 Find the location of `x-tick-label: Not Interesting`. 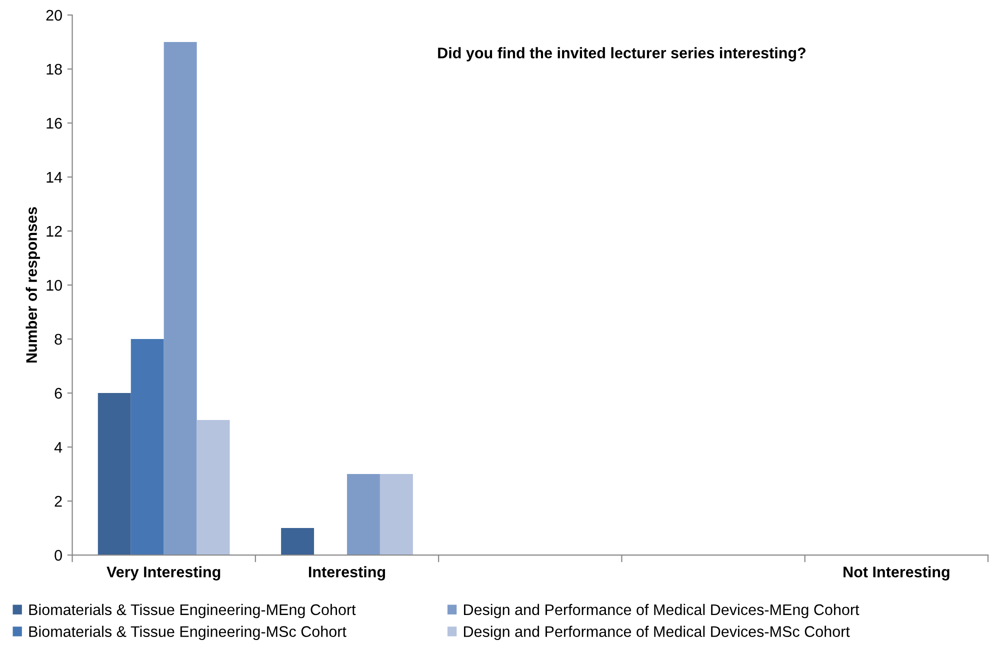

x-tick-label: Not Interesting is located at coordinates (897, 573).